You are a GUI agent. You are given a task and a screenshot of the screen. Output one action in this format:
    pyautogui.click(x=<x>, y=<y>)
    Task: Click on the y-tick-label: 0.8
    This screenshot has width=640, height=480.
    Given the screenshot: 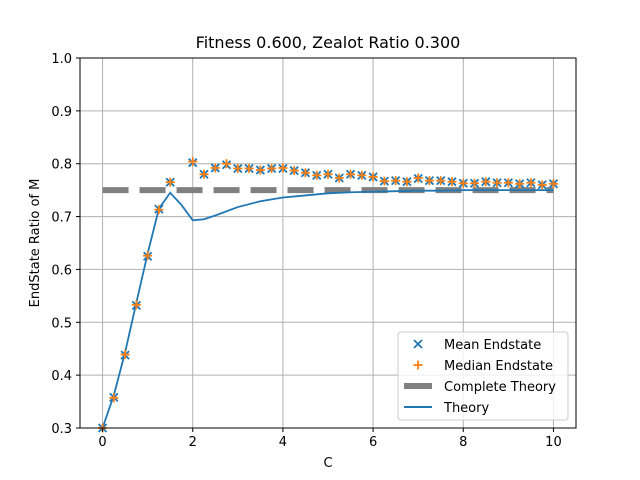 What is the action you would take?
    pyautogui.click(x=61, y=165)
    